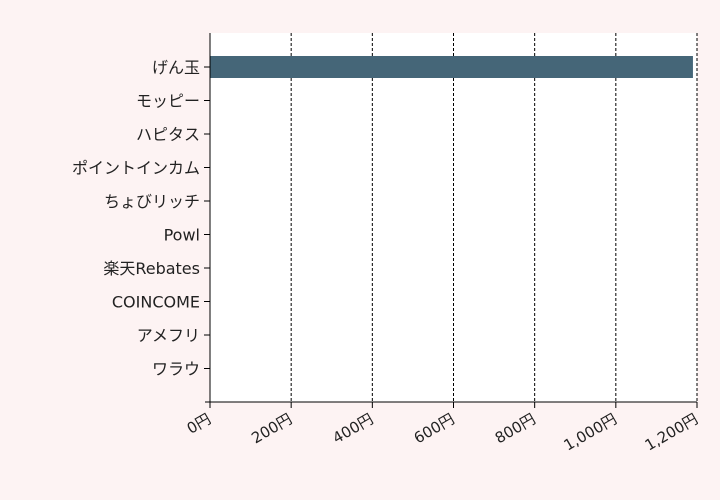 The height and width of the screenshot is (500, 720). What do you see at coordinates (168, 335) in the screenshot?
I see `category-label: アメフリ` at bounding box center [168, 335].